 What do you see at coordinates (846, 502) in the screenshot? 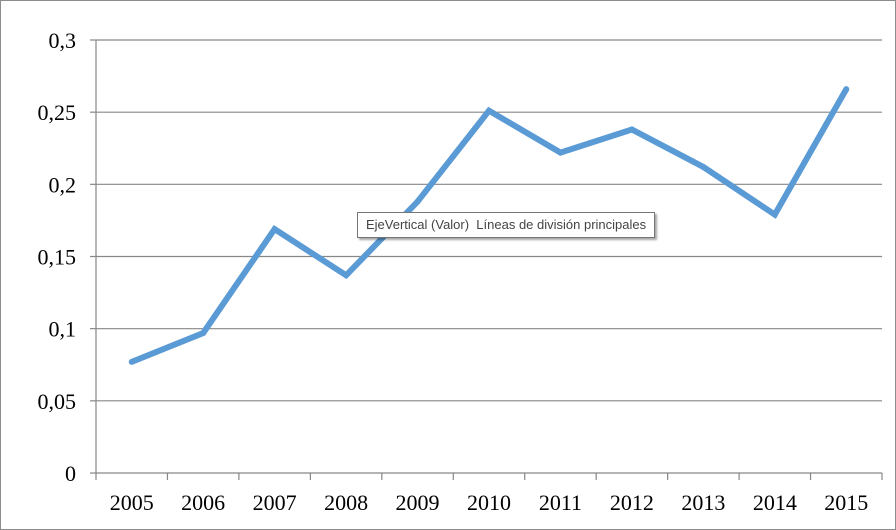
I see `x-tick-label: 2015` at bounding box center [846, 502].